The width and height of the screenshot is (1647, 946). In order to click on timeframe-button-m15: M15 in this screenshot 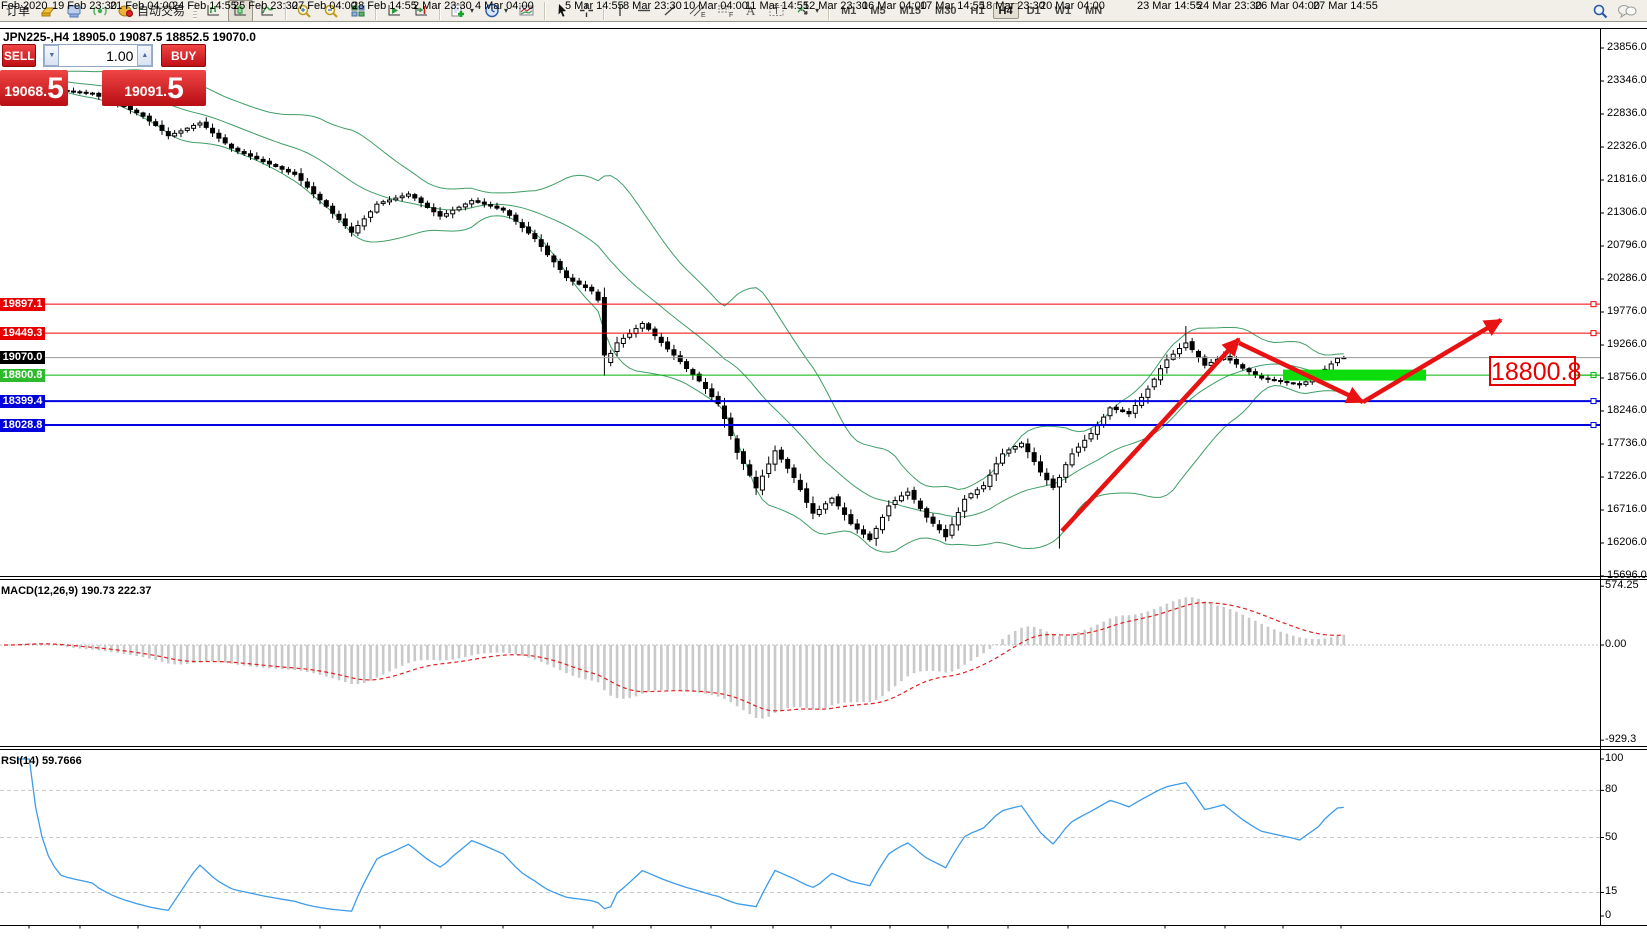, I will do `click(910, 10)`.